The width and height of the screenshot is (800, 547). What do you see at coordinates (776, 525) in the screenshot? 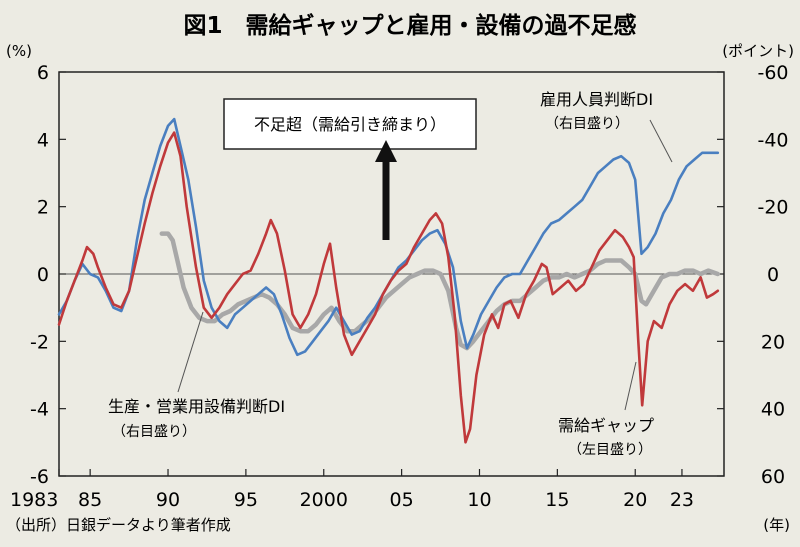
I see `x-axis-unit: (年)` at bounding box center [776, 525].